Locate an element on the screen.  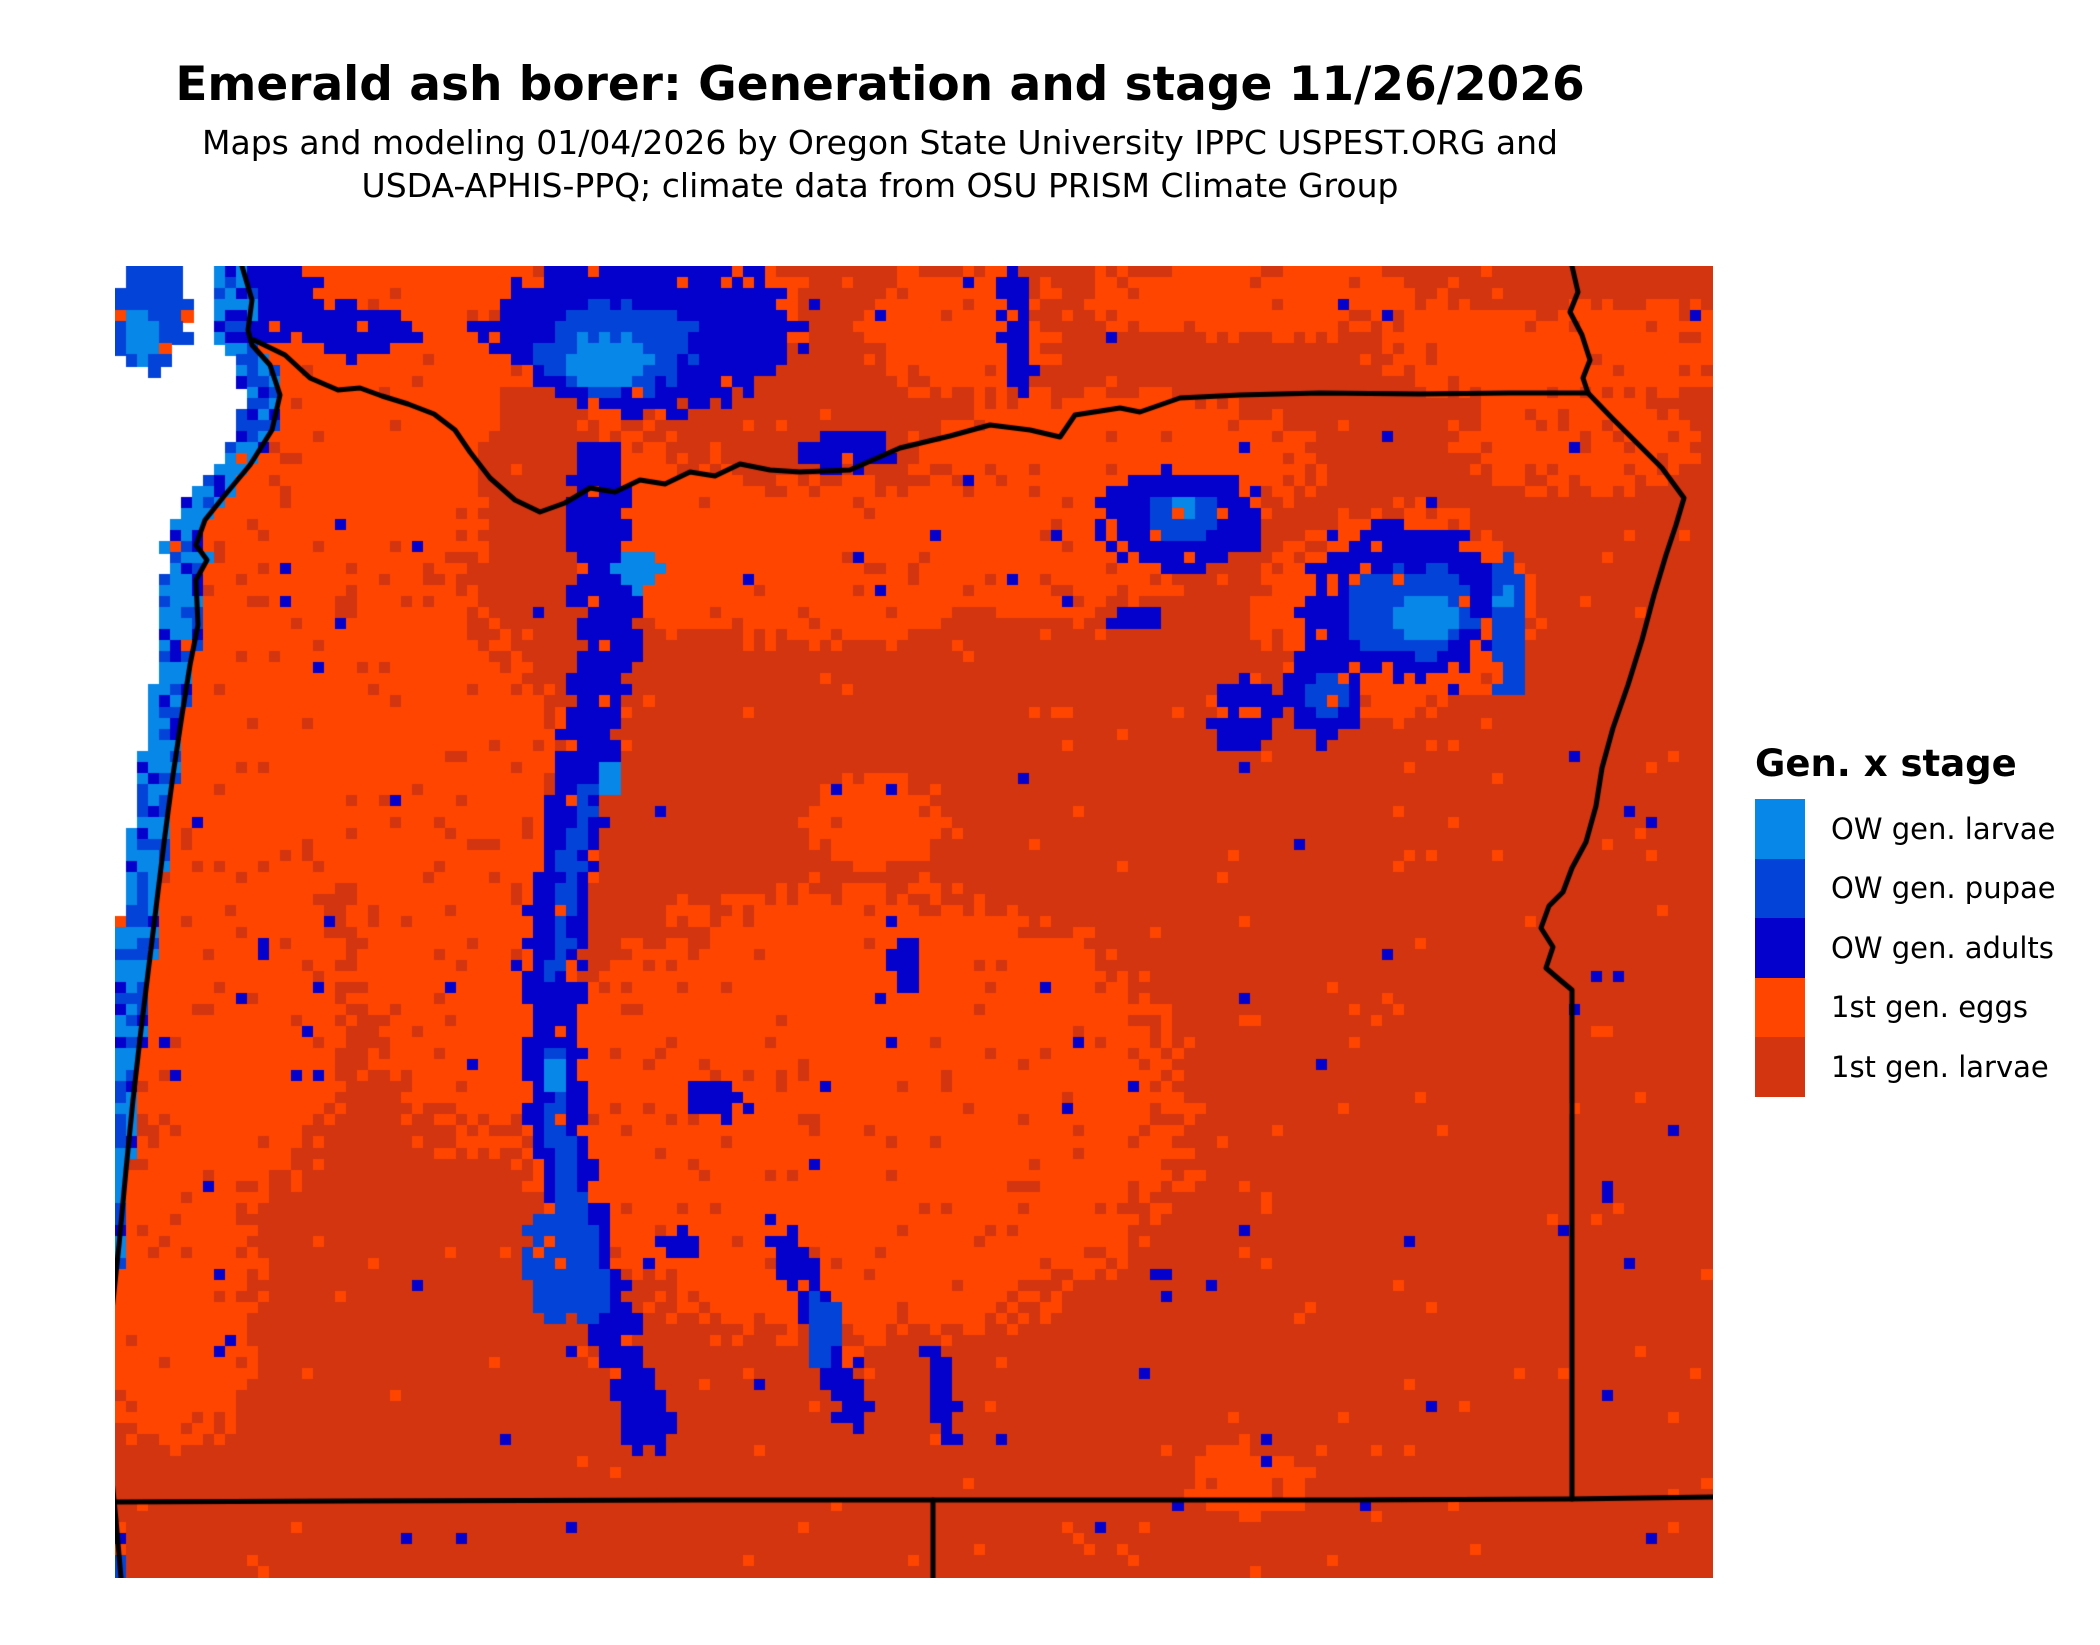
legend-item-label: OW gen. larvae is located at coordinates (1943, 828).